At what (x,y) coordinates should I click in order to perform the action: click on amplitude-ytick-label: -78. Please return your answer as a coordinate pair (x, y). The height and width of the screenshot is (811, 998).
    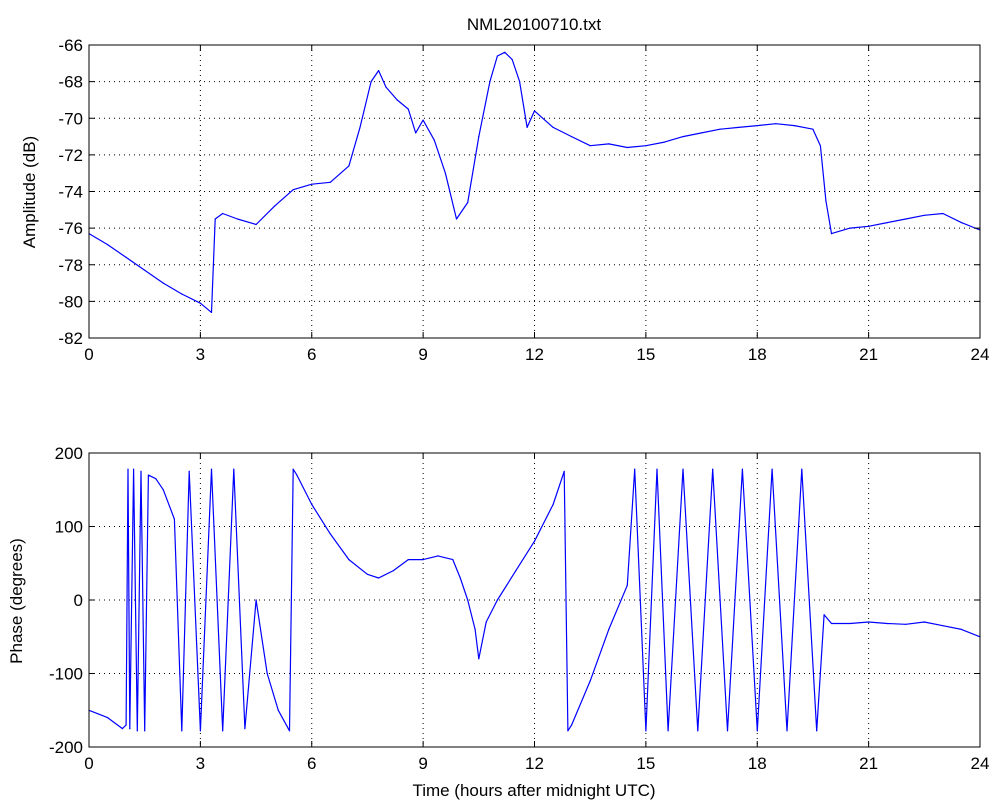
    Looking at the image, I should click on (70, 265).